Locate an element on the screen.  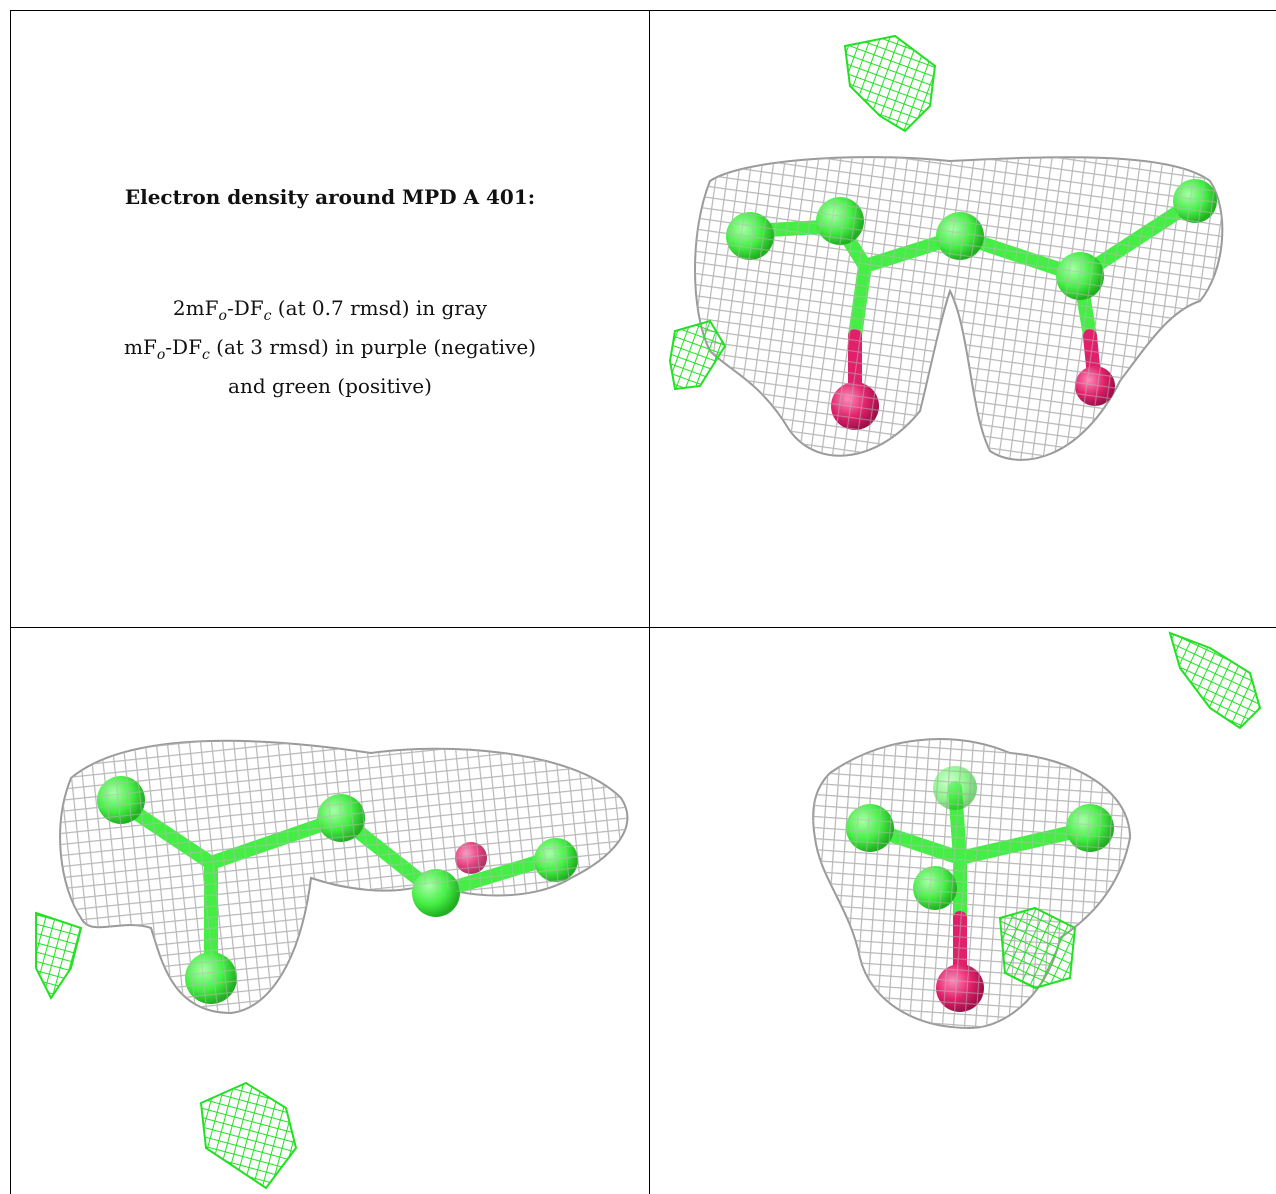
caption-line-3: and green (positive) is located at coordinates (330, 386).